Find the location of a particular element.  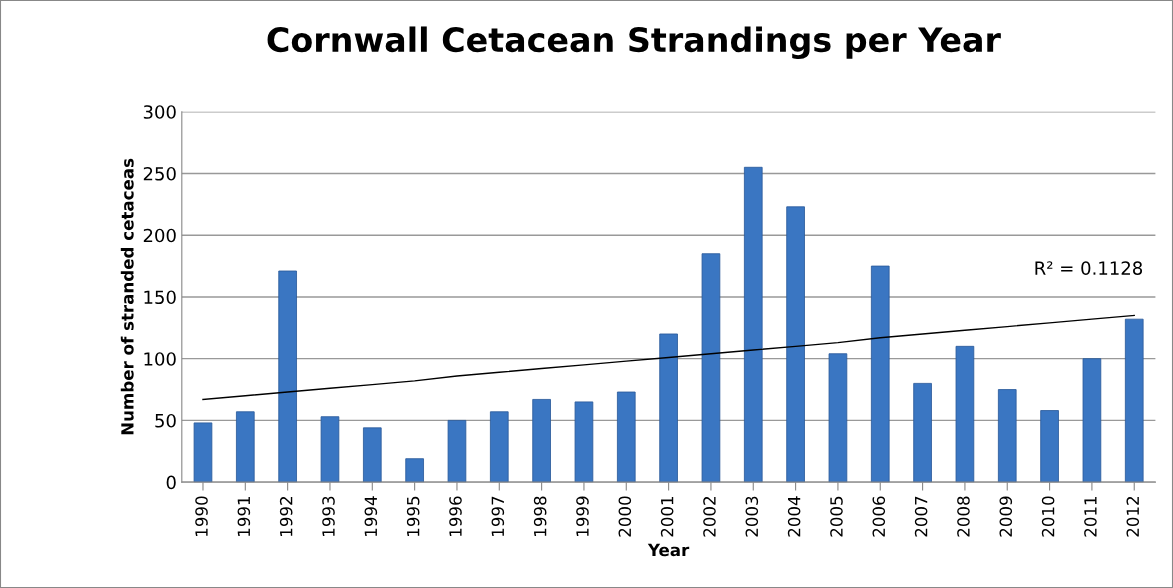

x-tick-label: 1995 is located at coordinates (413, 516).